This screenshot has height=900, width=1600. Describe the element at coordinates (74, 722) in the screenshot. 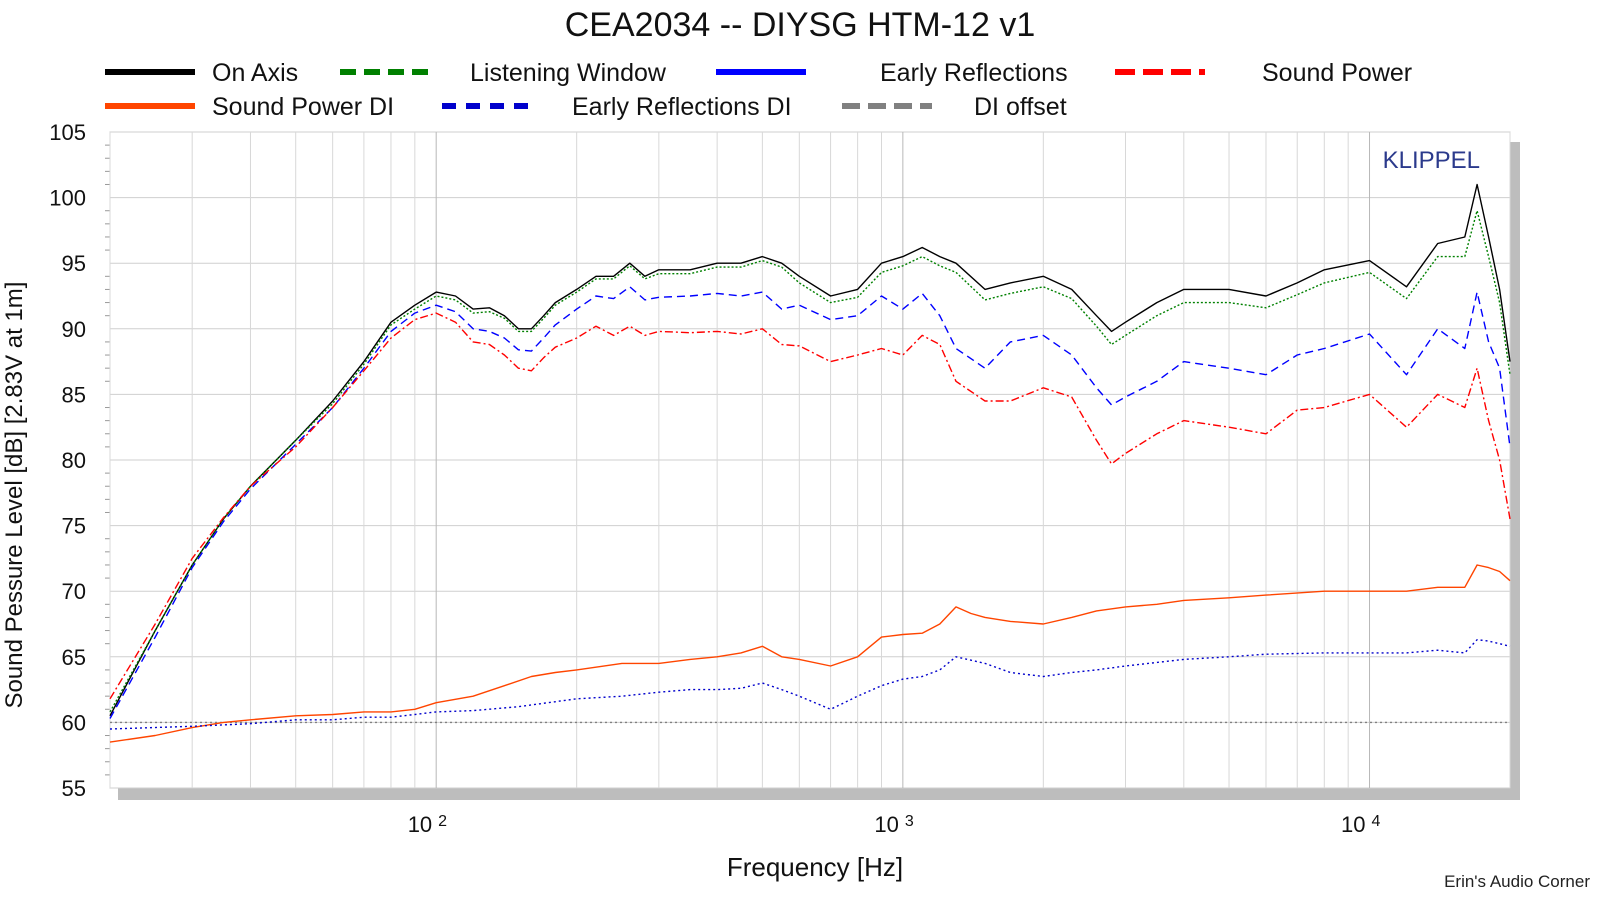

I see `y-tick-label: 60` at that location.